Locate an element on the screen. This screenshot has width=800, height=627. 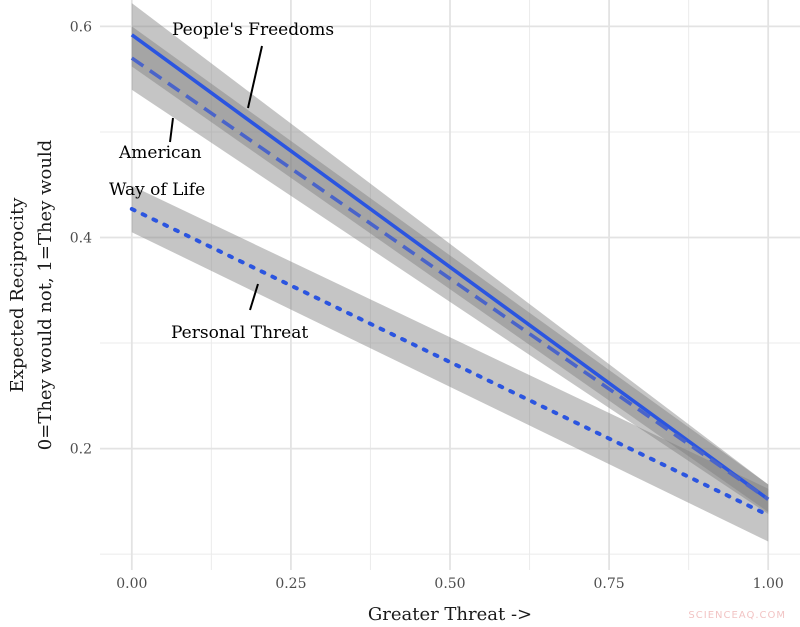
watermark: SCIENCEAQ.COM is located at coordinates (737, 615).